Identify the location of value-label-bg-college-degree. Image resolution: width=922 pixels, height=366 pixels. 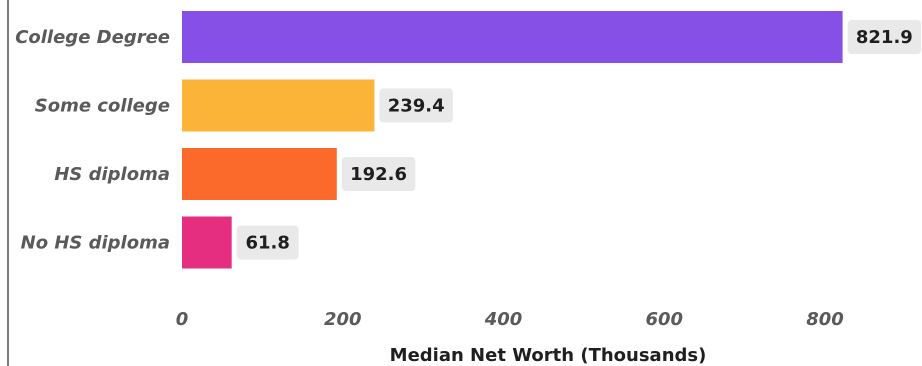
(884, 37).